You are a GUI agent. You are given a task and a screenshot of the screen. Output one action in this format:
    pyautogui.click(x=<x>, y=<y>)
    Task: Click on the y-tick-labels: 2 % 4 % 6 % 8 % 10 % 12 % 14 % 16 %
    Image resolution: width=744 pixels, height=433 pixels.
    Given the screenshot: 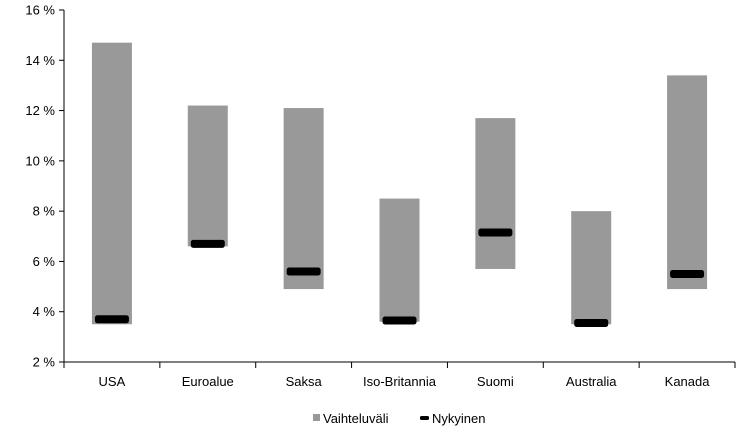 What is the action you would take?
    pyautogui.click(x=40, y=186)
    